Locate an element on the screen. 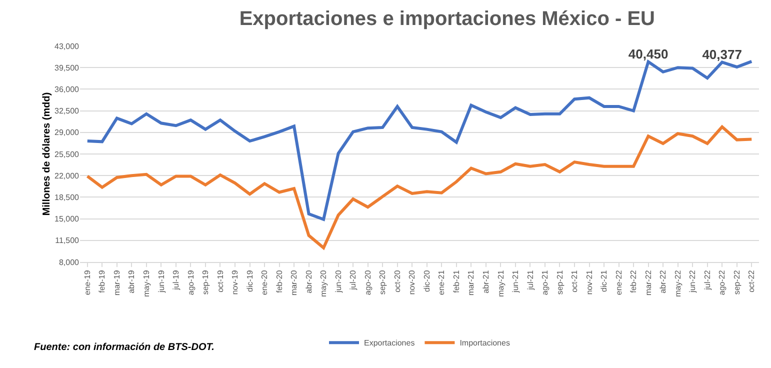  x-tick-label: mar-22 is located at coordinates (648, 283).